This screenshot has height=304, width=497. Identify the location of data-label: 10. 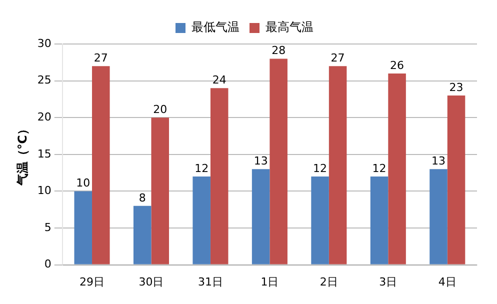
(83, 183).